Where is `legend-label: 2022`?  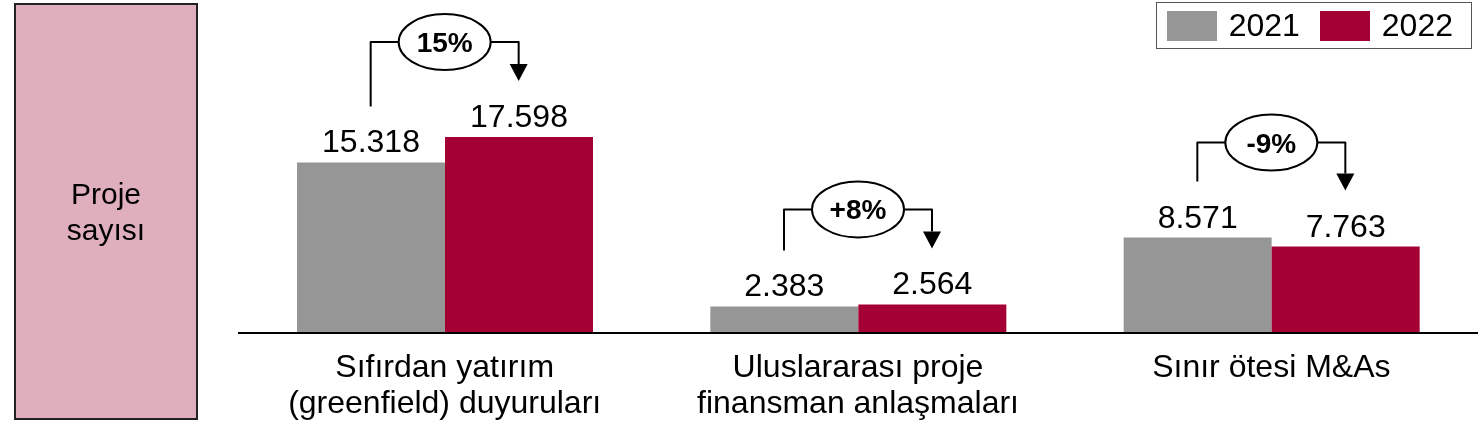
legend-label: 2022 is located at coordinates (1417, 25).